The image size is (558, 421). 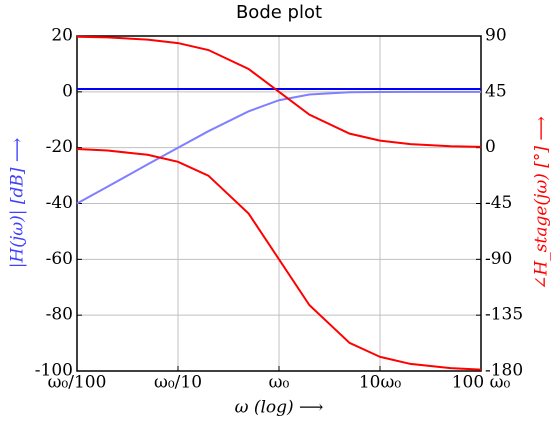 I want to click on x-tick-label: ω₀, so click(x=279, y=383).